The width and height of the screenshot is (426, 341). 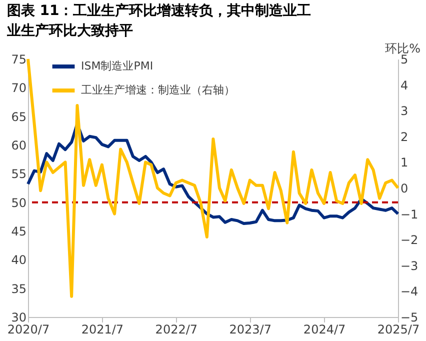 I want to click on y-tick-label: 55, so click(x=18, y=174).